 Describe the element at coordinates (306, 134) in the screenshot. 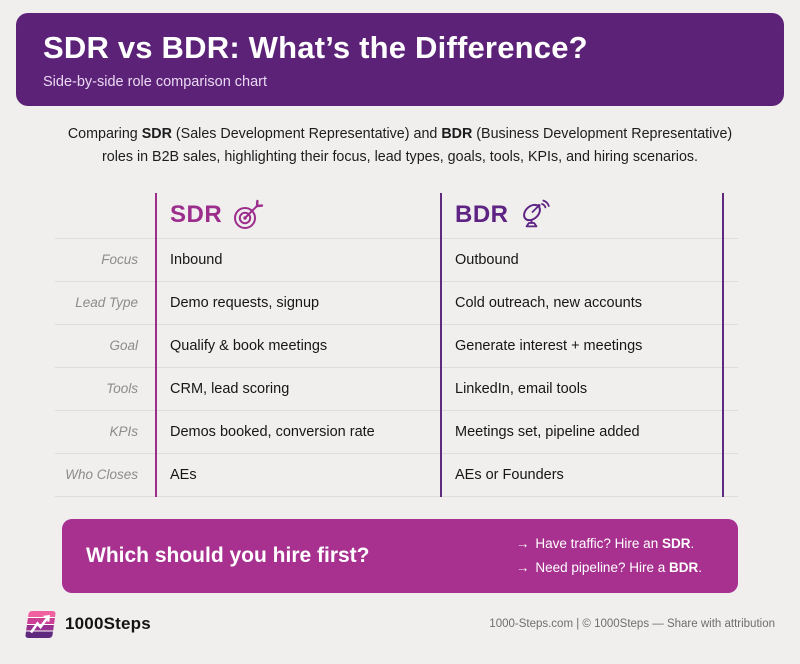

I see `description-text: (Sales Development Representative) and` at that location.